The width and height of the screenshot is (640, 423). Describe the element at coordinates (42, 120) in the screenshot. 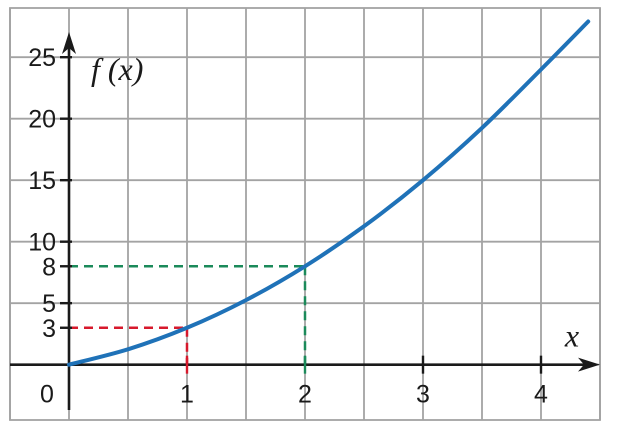

I see `y-tick-label: 20` at that location.